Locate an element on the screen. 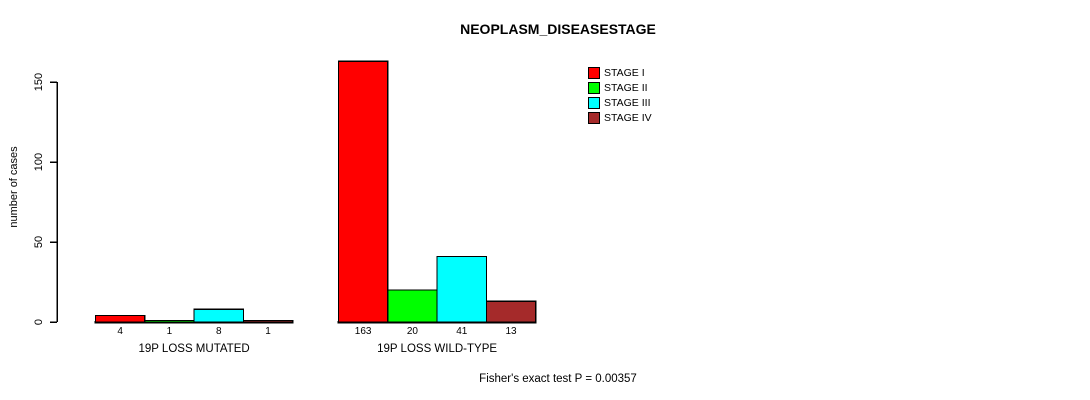  y-tick-label: 100 is located at coordinates (39, 162).